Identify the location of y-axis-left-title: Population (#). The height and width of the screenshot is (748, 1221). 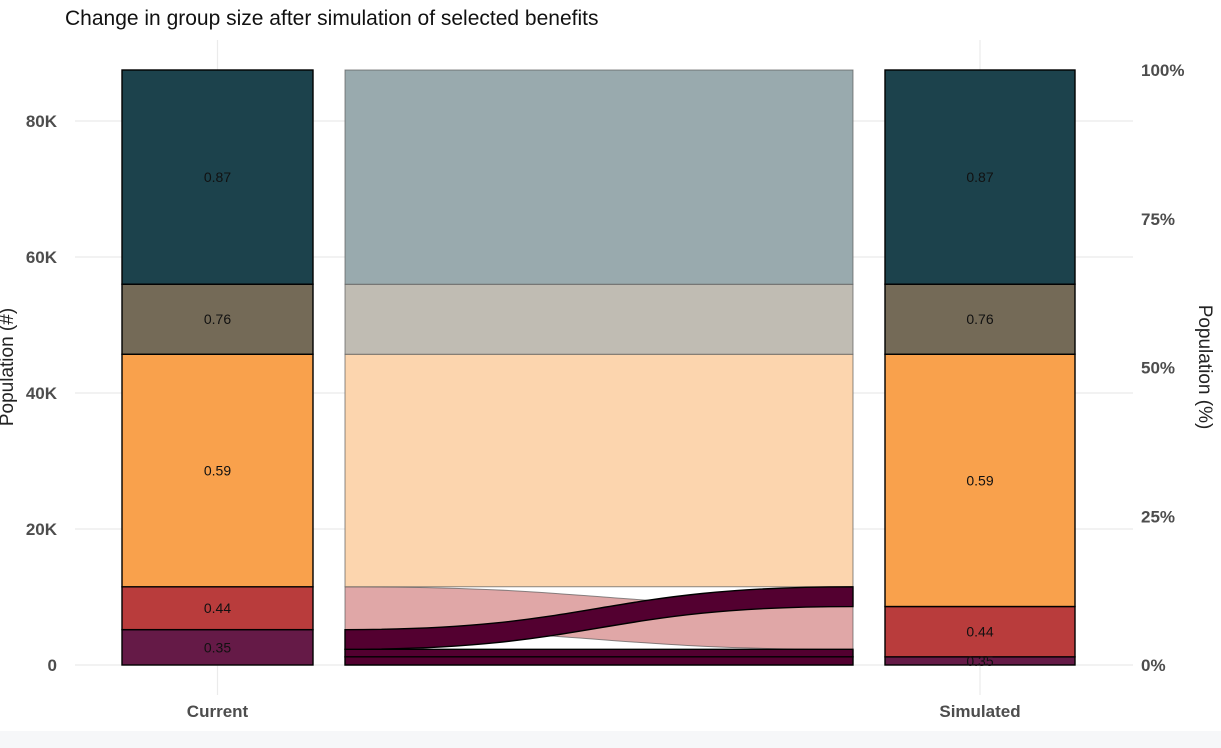
(9, 367).